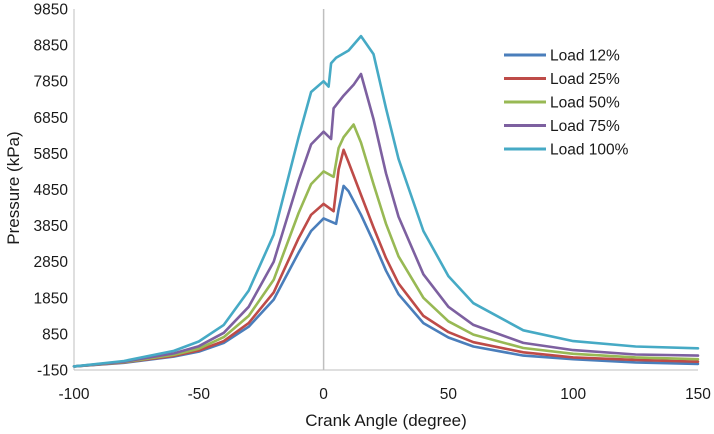 This screenshot has width=714, height=434. What do you see at coordinates (386, 420) in the screenshot?
I see `x-axis-title: Crank Angle (degree)` at bounding box center [386, 420].